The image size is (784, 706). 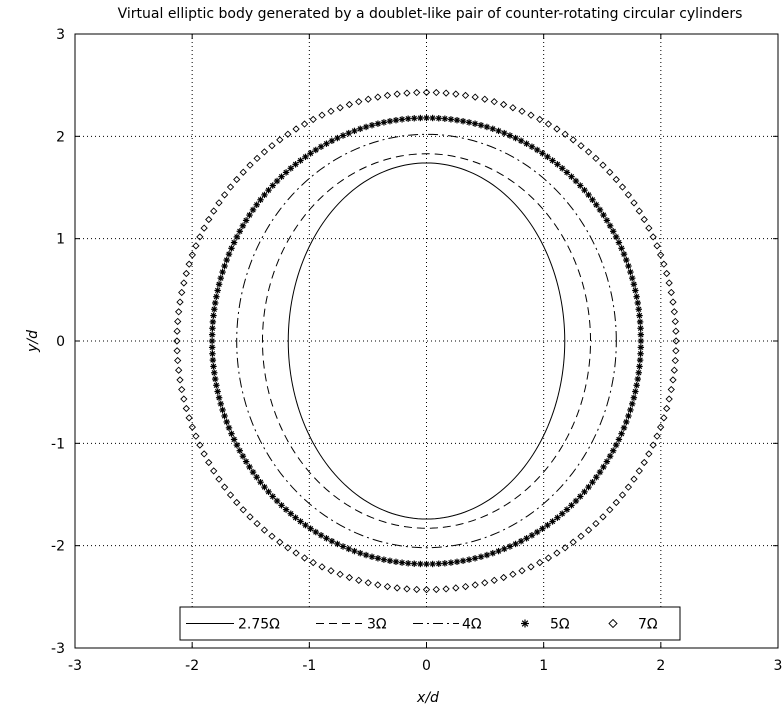 I want to click on y-tick-label: 1, so click(x=60, y=240).